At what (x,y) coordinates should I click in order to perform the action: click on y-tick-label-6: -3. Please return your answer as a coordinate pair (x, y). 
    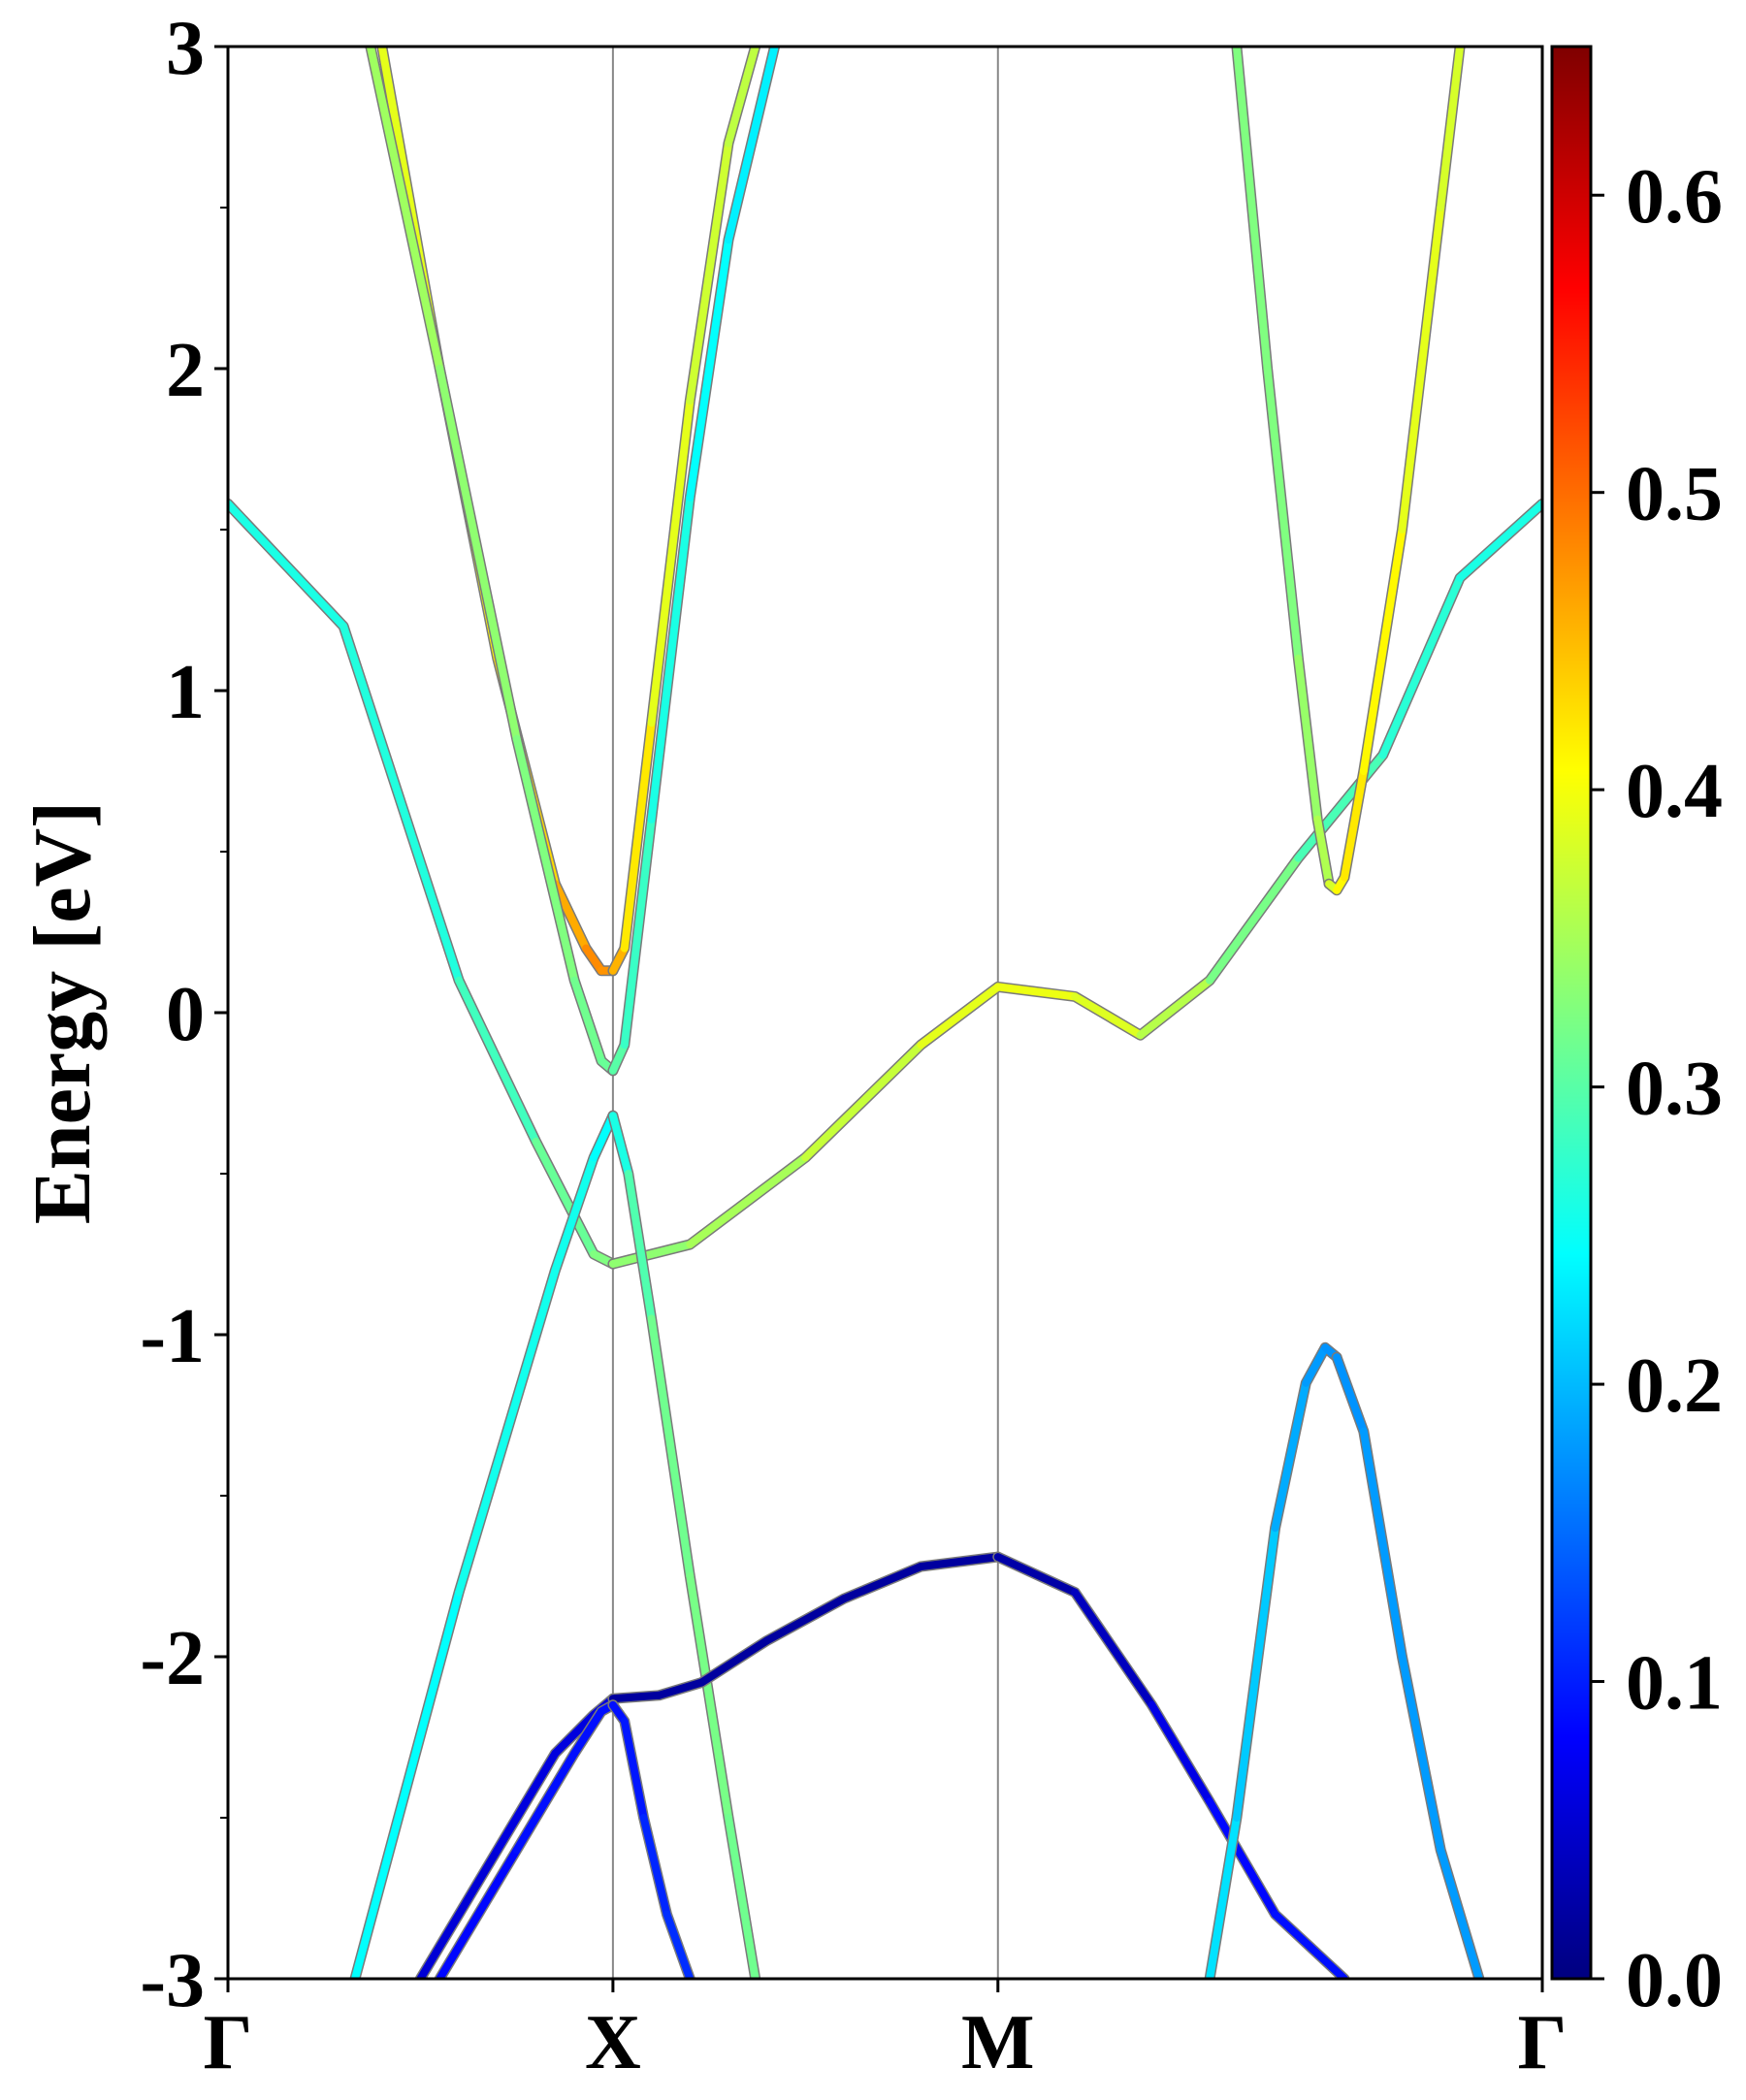
    Looking at the image, I should click on (172, 1980).